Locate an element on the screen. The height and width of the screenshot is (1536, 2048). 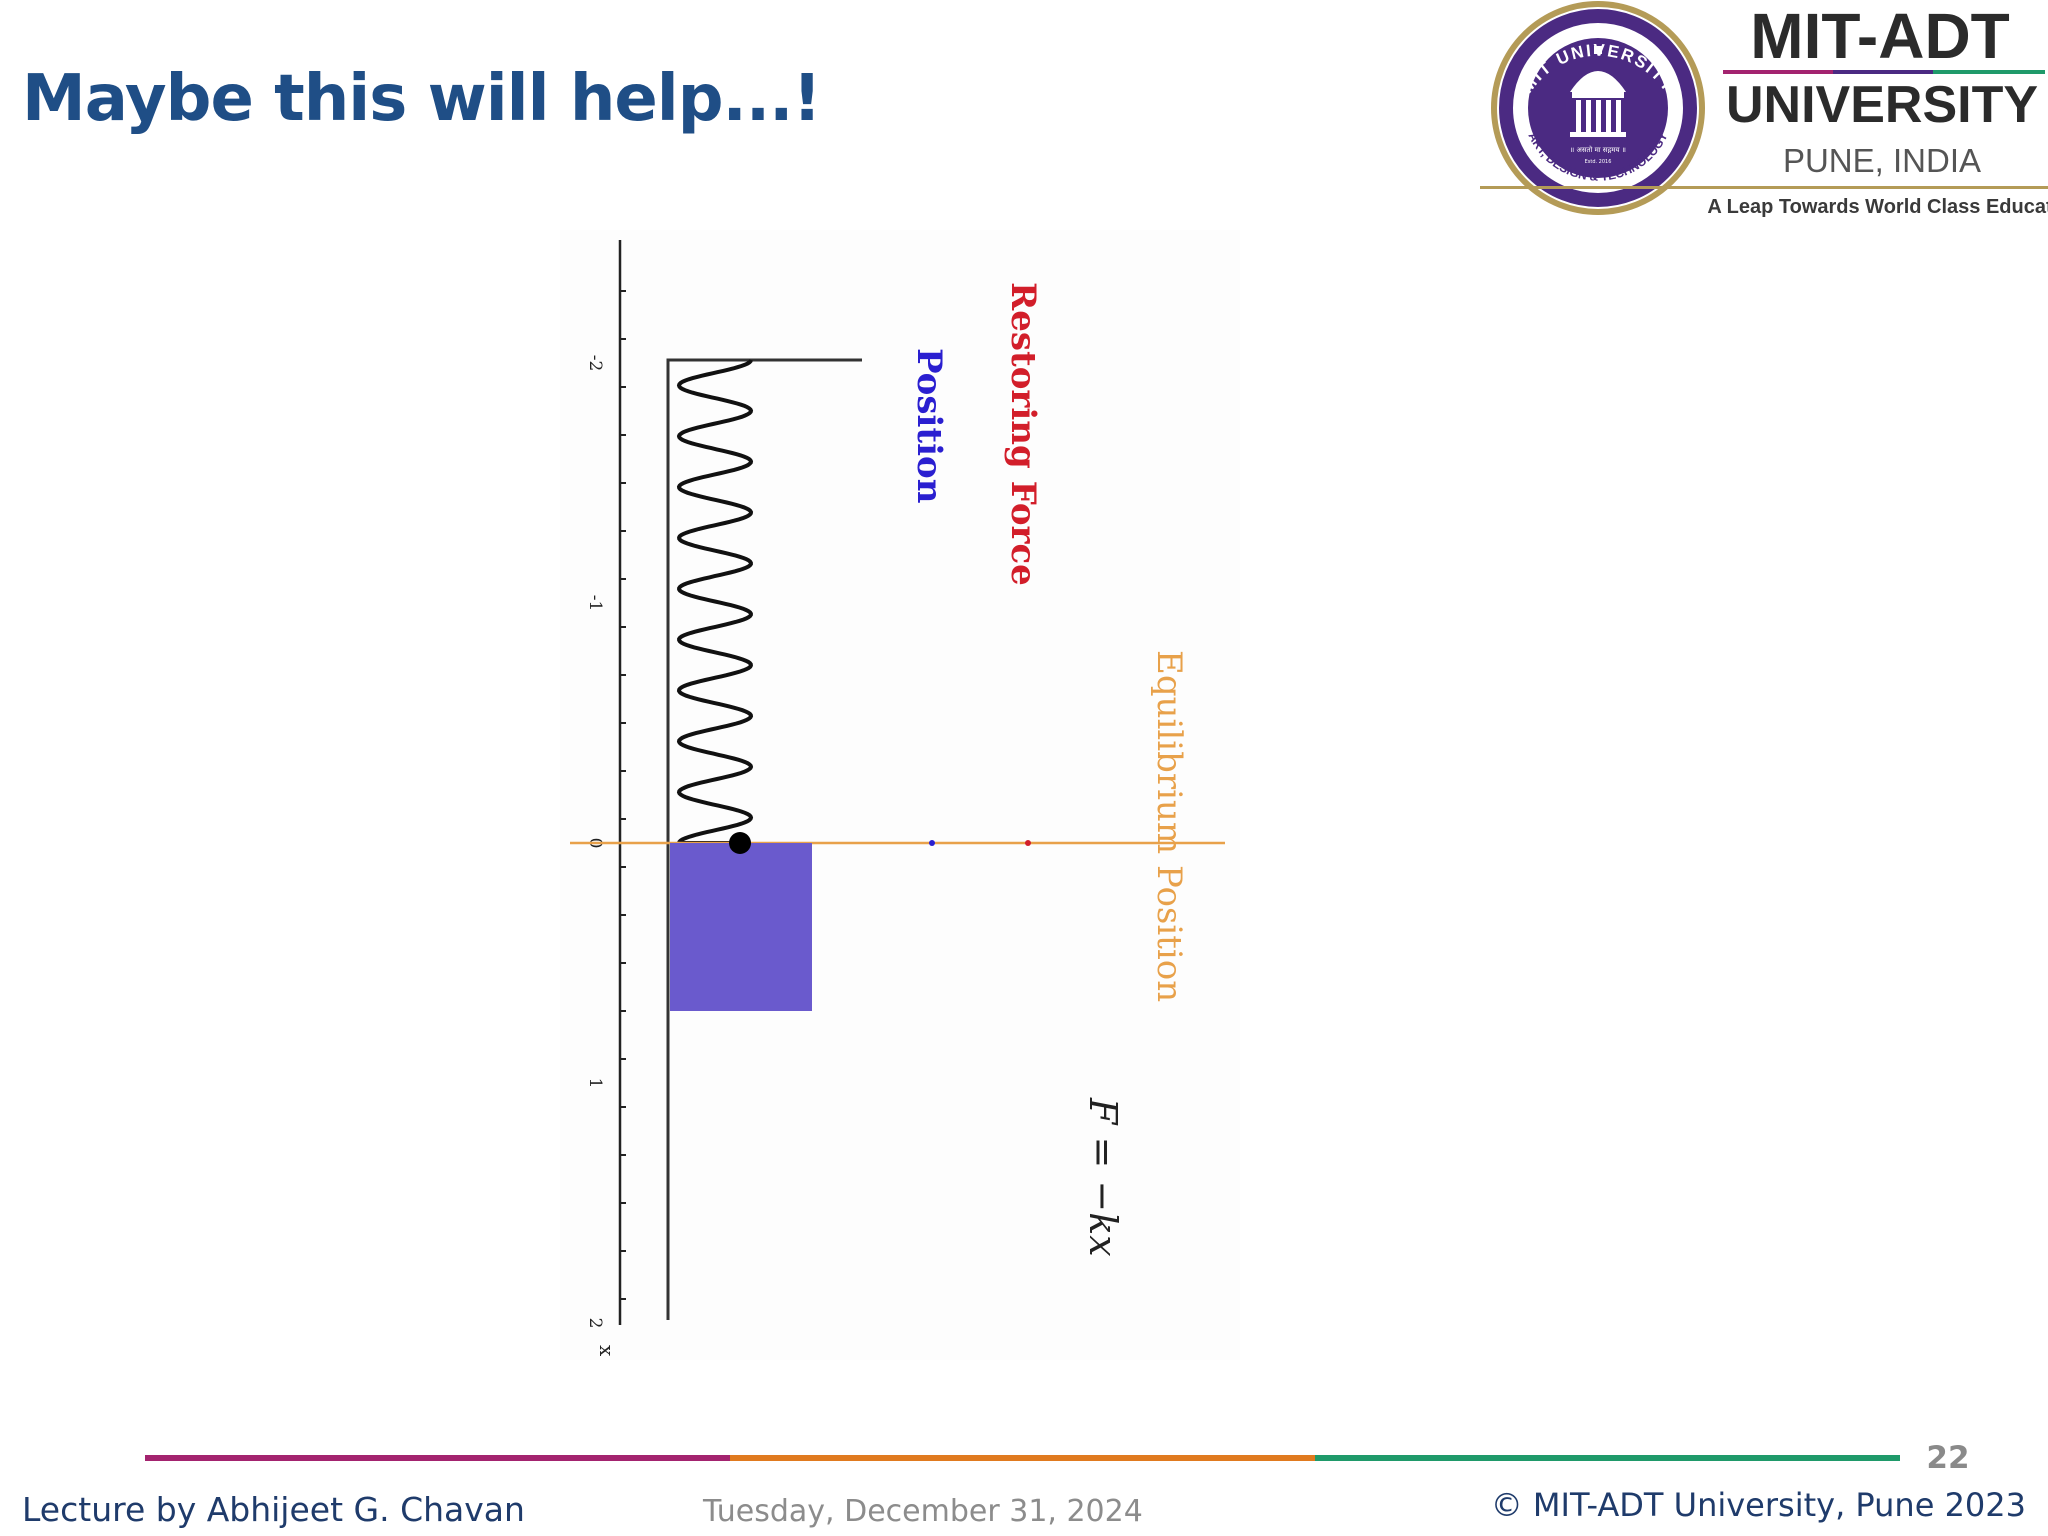
seal-motto: ॥ असतो मा सद्गमय ॥ is located at coordinates (1598, 149).